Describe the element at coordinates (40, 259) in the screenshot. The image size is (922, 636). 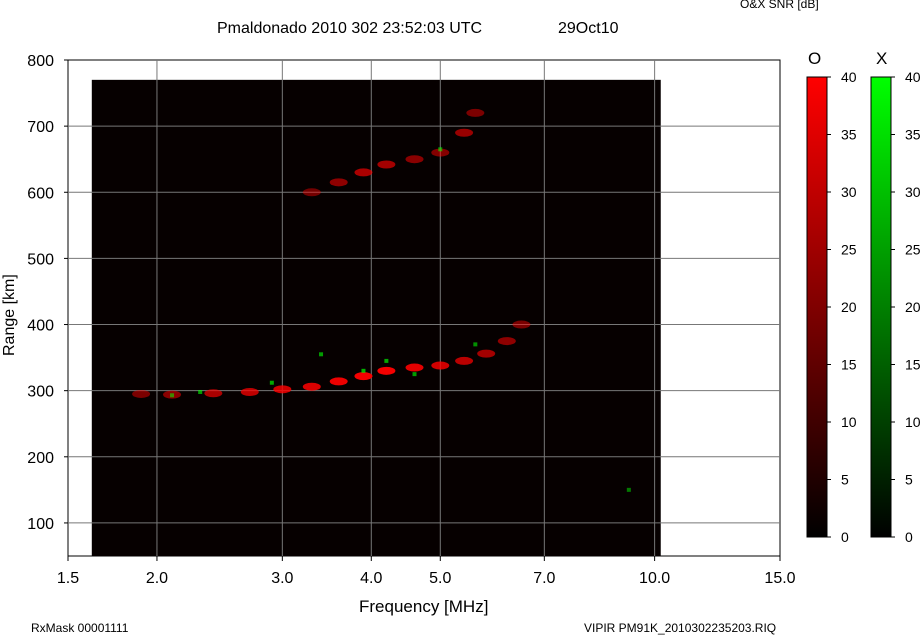
I see `y-tick-label: 500` at that location.